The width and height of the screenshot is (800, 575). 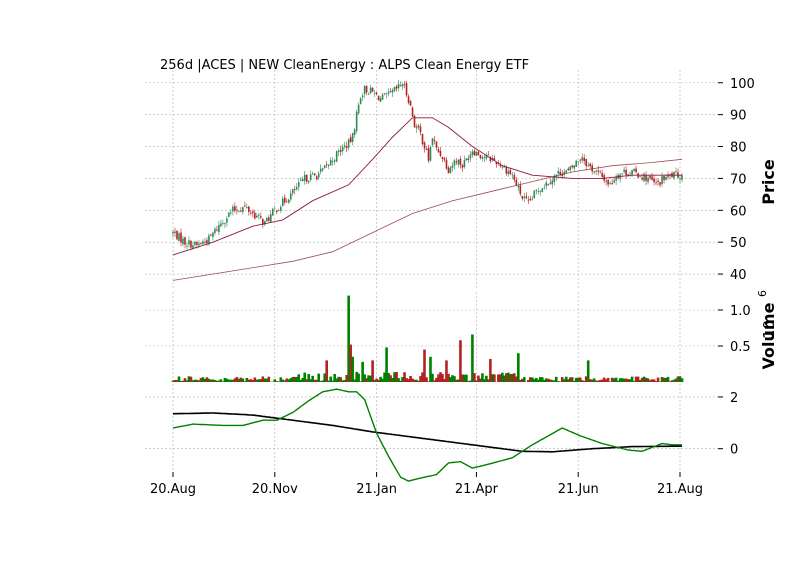 What do you see at coordinates (740, 311) in the screenshot?
I see `y-tick-label: 1.0` at bounding box center [740, 311].